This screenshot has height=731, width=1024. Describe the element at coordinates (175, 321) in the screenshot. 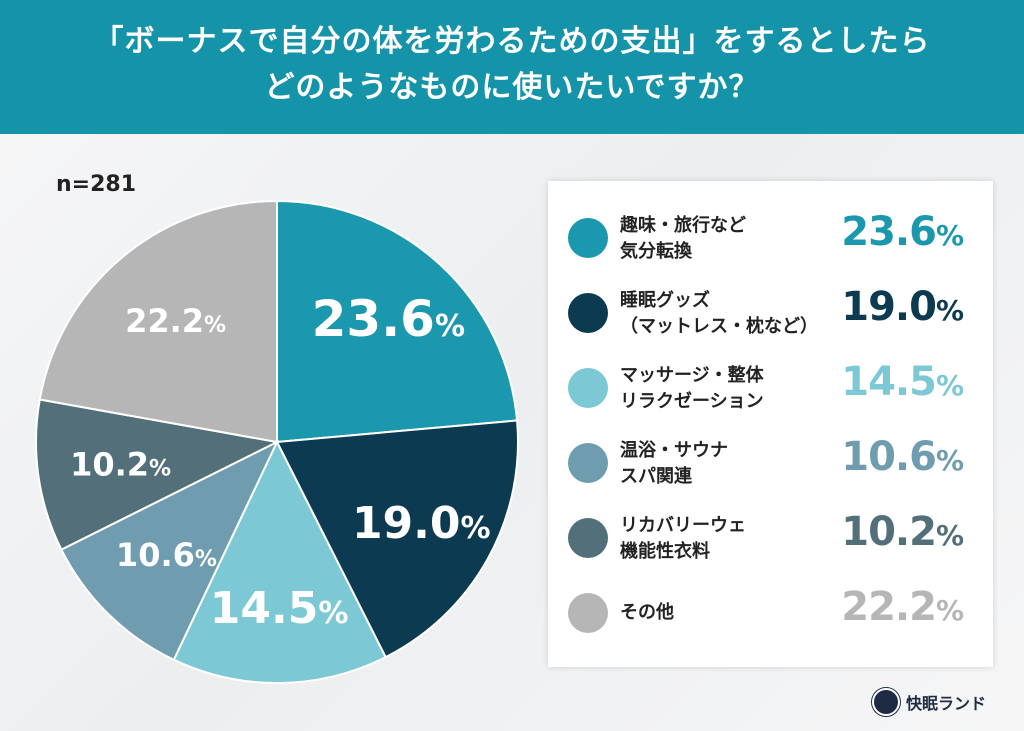

I see `slice-label: 22.2%` at that location.